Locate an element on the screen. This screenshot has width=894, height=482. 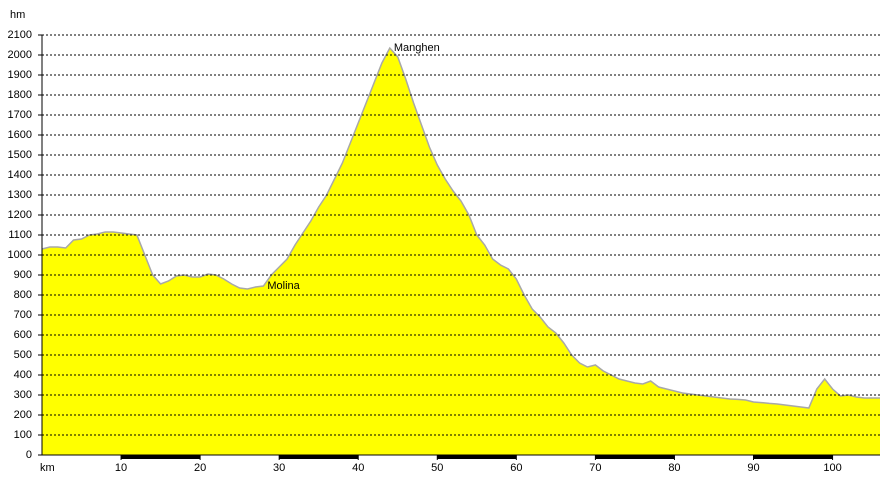
y-tick-label: 1300 is located at coordinates (20, 195).